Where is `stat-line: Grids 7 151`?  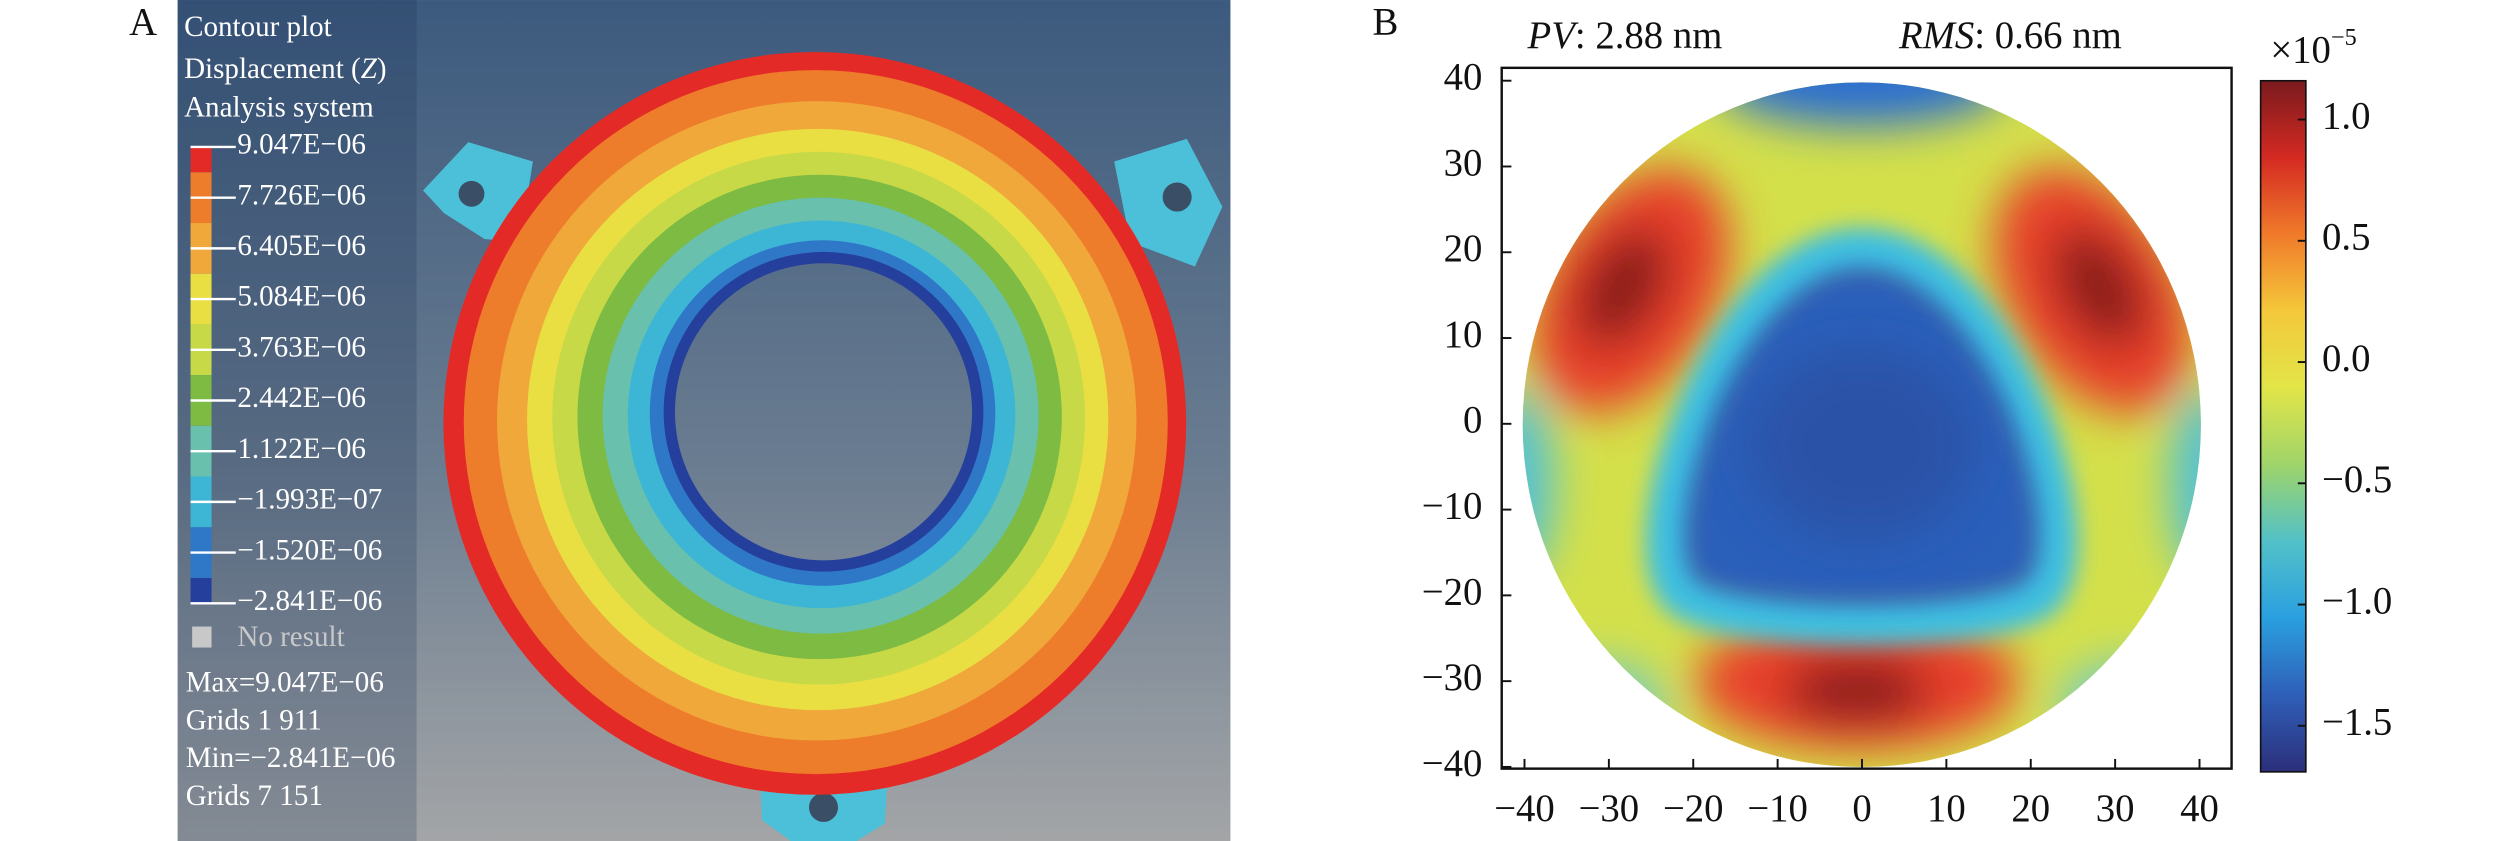 stat-line: Grids 7 151 is located at coordinates (254, 796).